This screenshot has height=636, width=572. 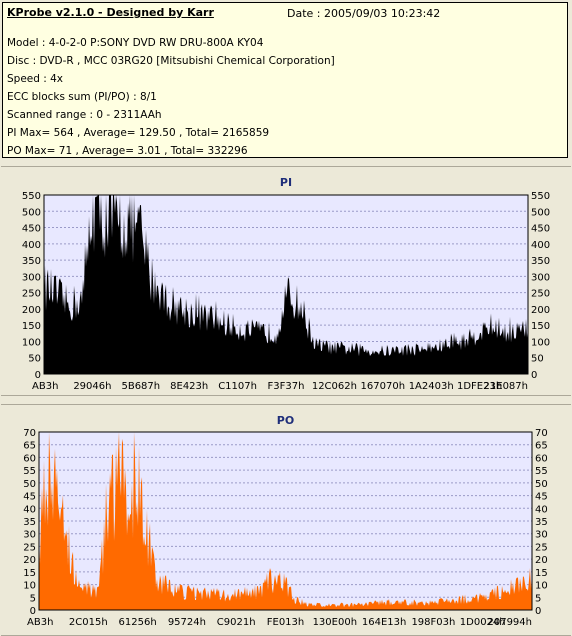 I want to click on x-tick-label: 164E13h, so click(x=384, y=622).